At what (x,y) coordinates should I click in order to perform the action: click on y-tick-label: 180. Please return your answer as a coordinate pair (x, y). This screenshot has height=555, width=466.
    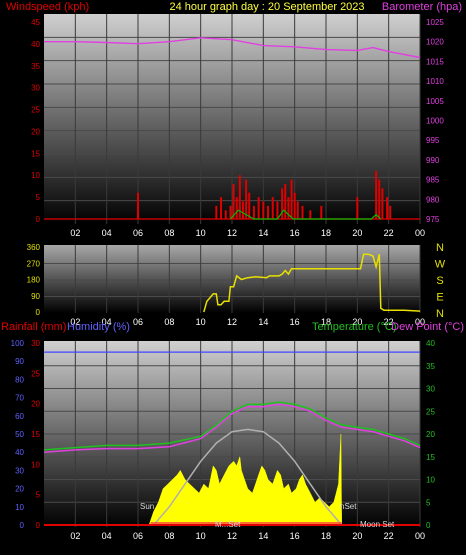
    Looking at the image, I should click on (34, 280).